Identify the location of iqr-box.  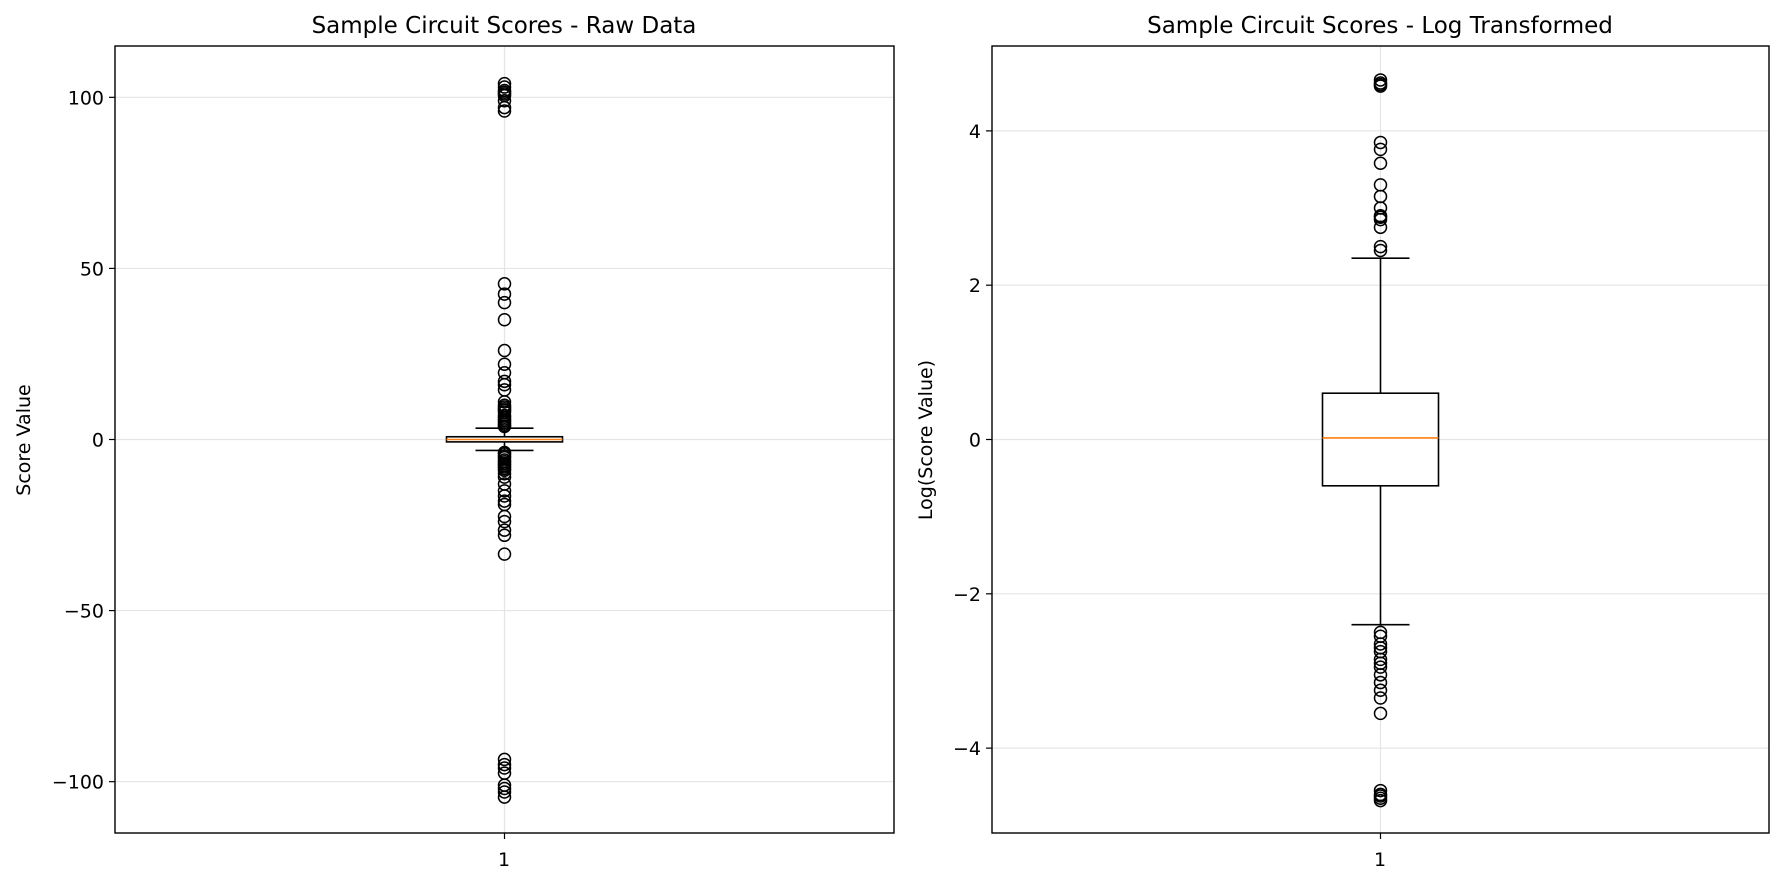
(1380, 439).